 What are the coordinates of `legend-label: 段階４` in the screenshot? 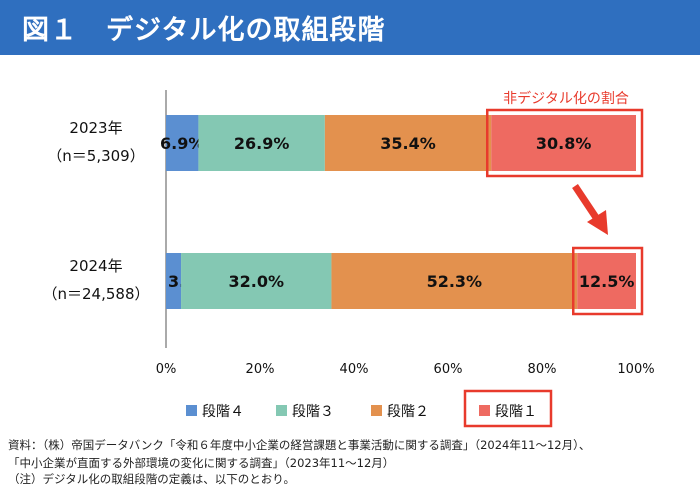 It's located at (223, 412).